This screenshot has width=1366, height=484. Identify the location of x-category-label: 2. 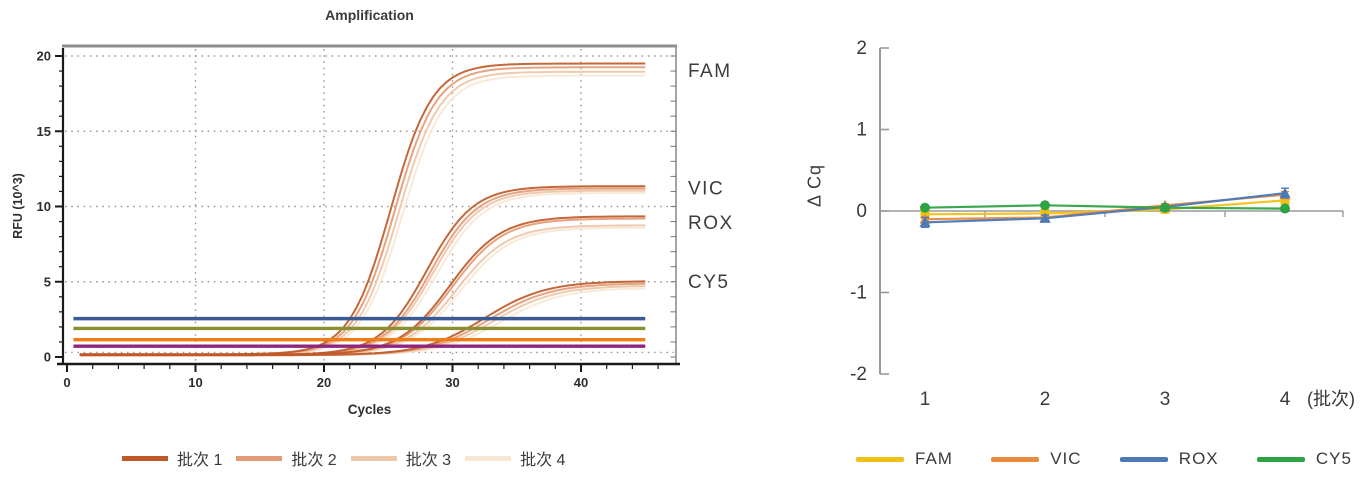
(1045, 399).